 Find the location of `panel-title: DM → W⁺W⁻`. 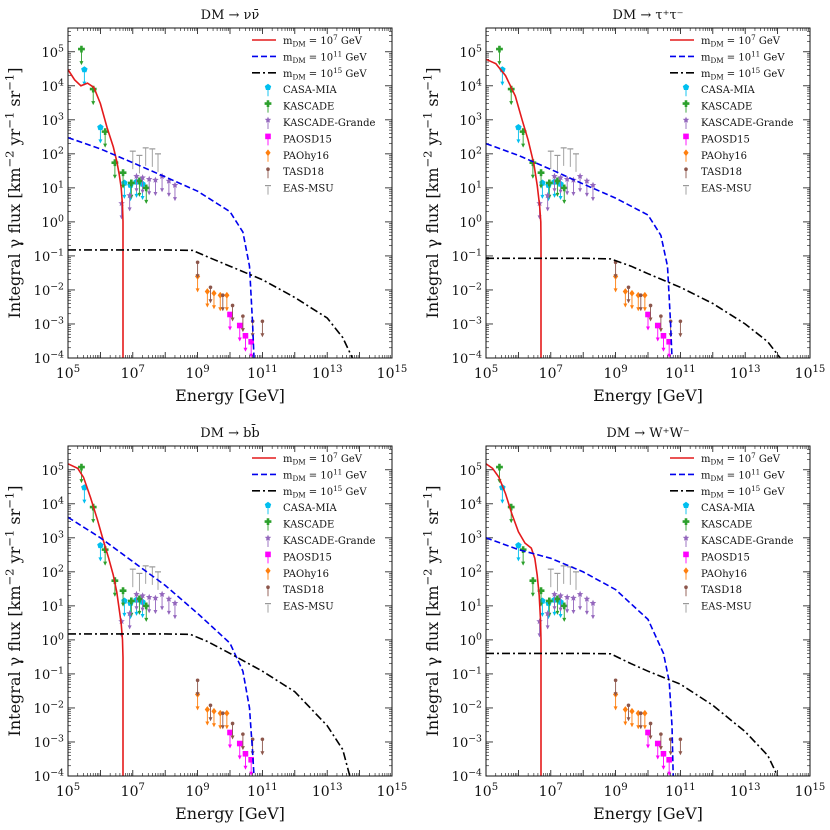

panel-title: DM → W⁺W⁻ is located at coordinates (647, 433).